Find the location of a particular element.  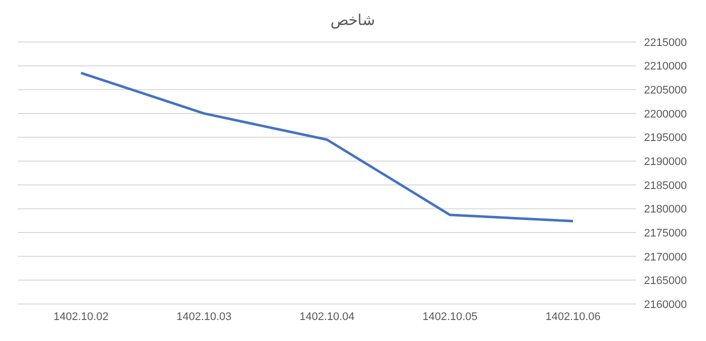

x-tick-label: 1402.10.02 is located at coordinates (81, 316).